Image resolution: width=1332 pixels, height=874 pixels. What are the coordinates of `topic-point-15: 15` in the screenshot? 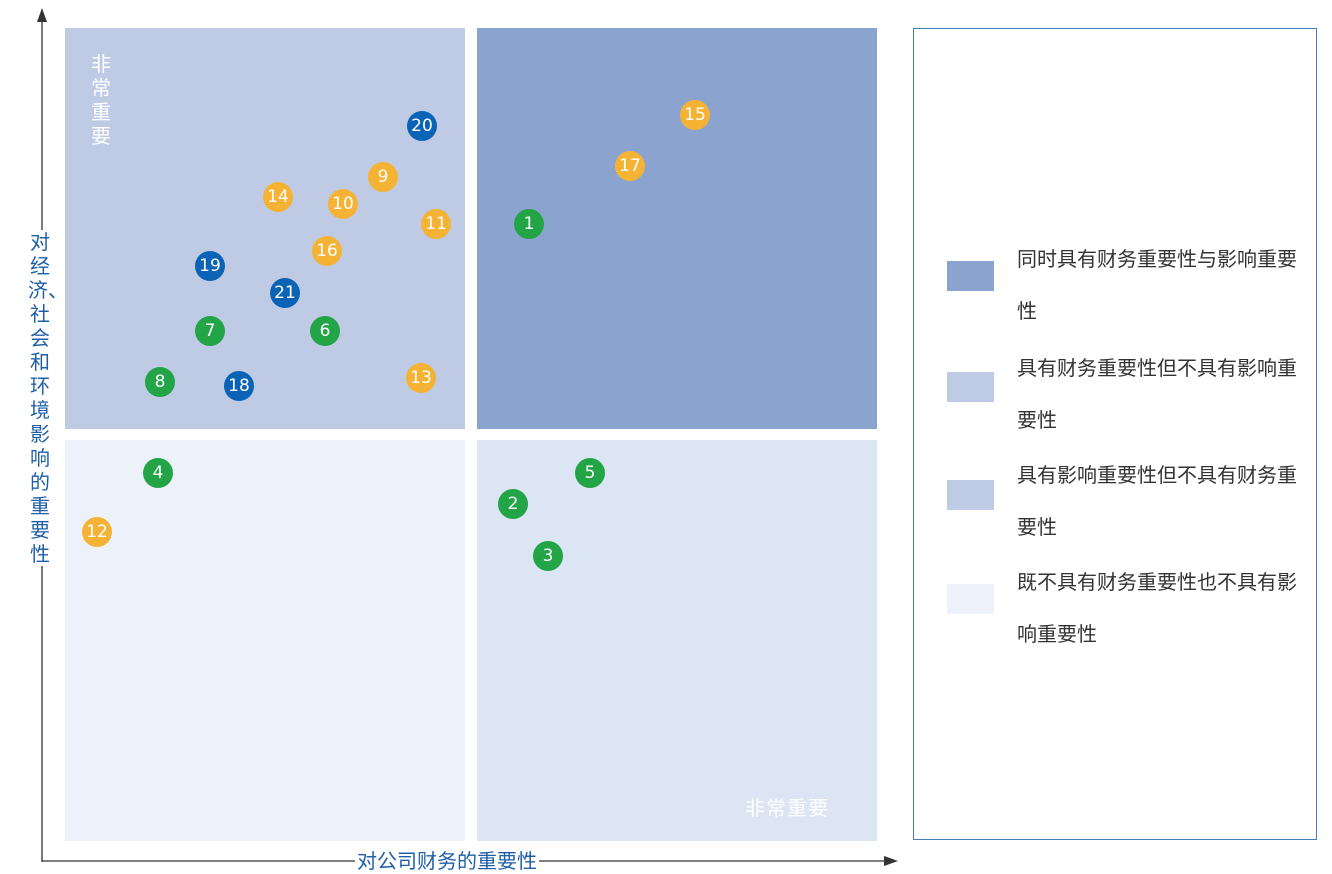 It's located at (695, 115).